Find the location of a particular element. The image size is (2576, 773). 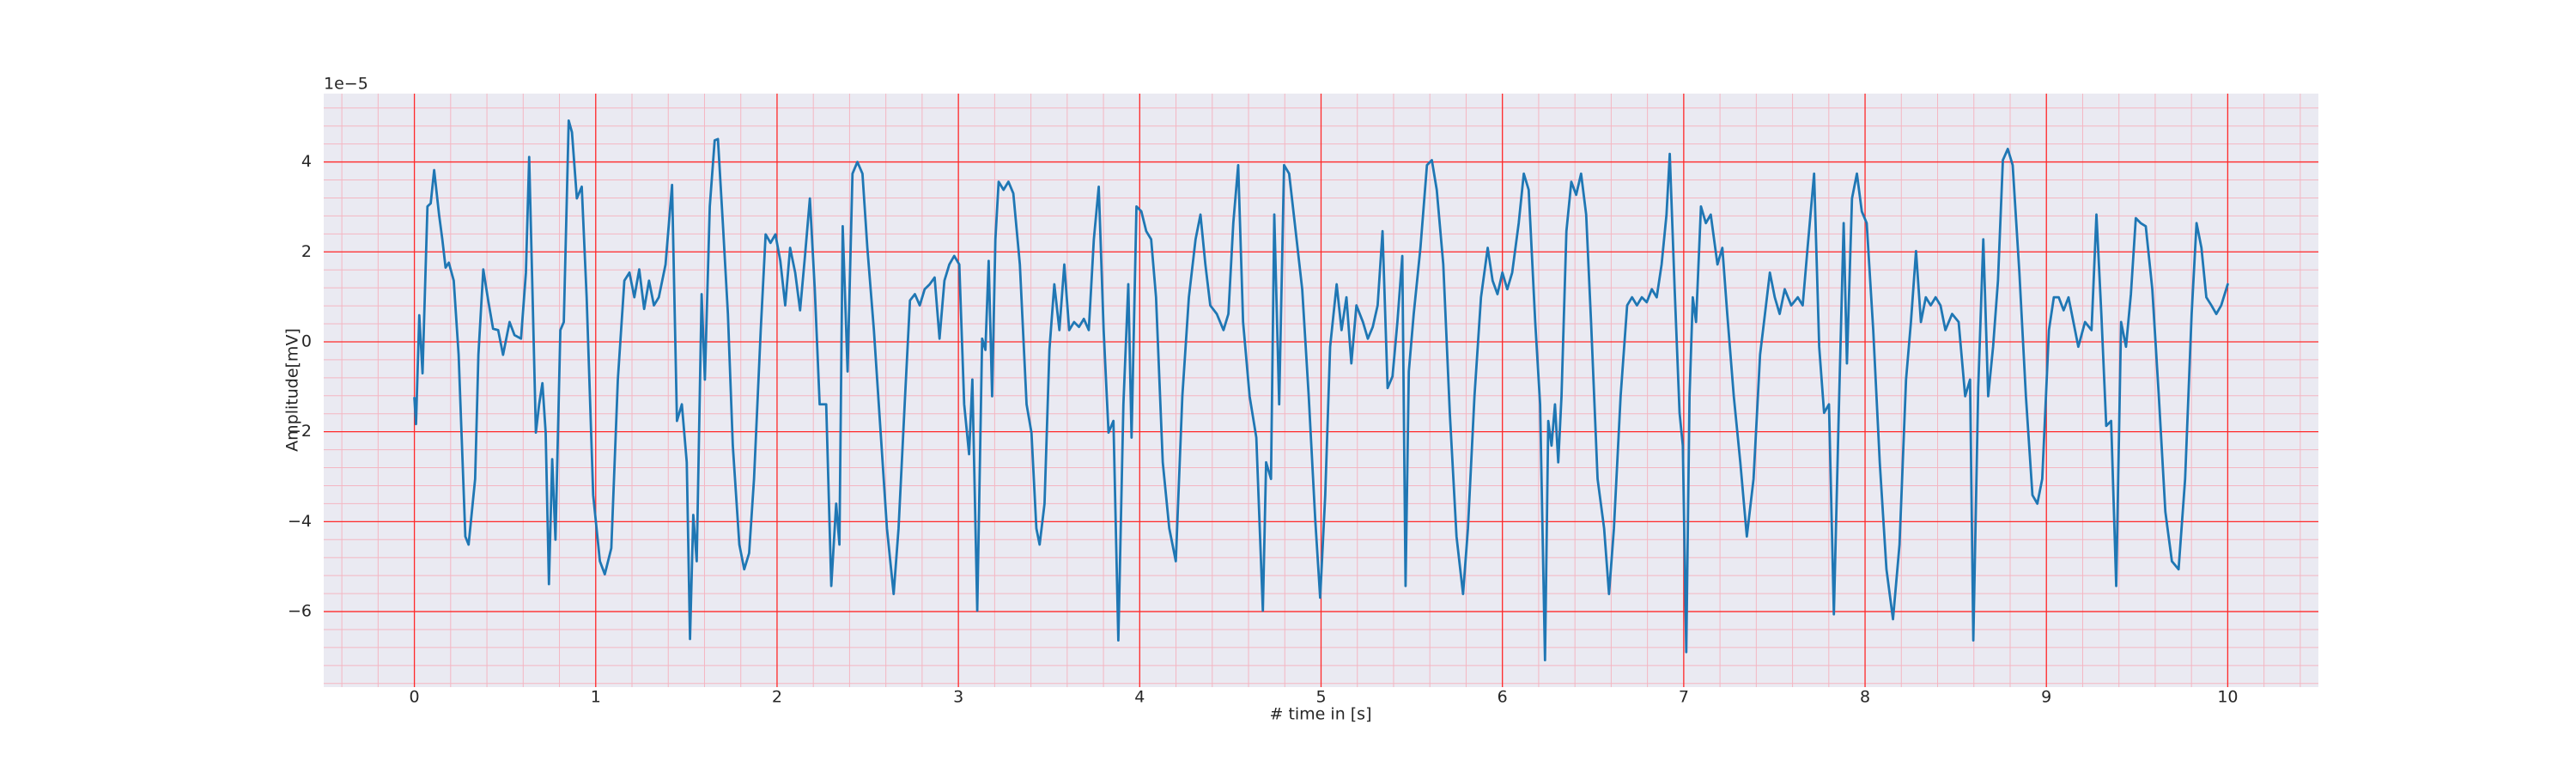

x-tick-label: 9 is located at coordinates (2046, 697).